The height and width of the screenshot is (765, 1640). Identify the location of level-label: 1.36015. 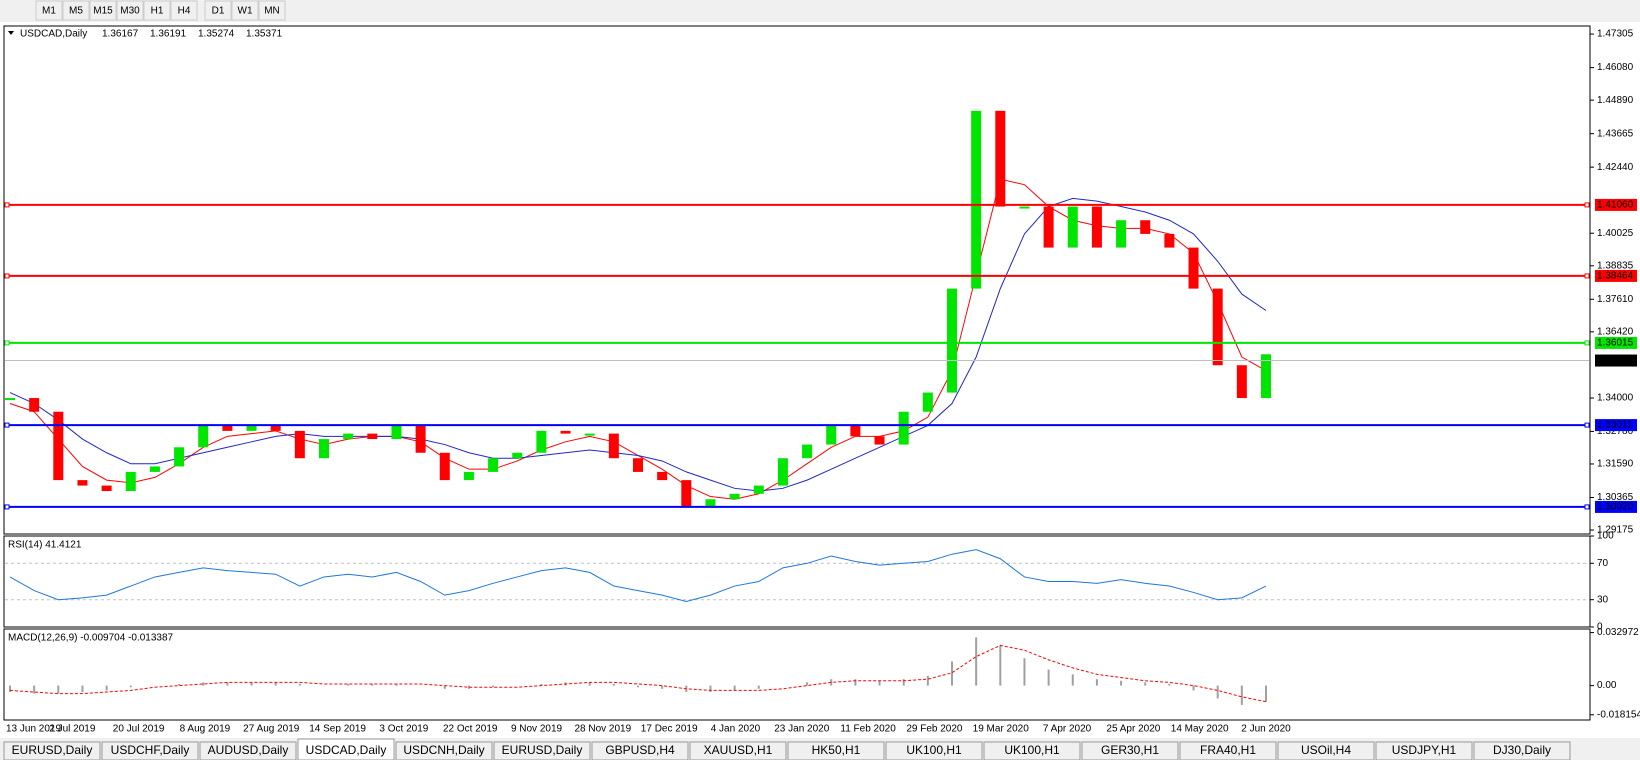
(1615, 343).